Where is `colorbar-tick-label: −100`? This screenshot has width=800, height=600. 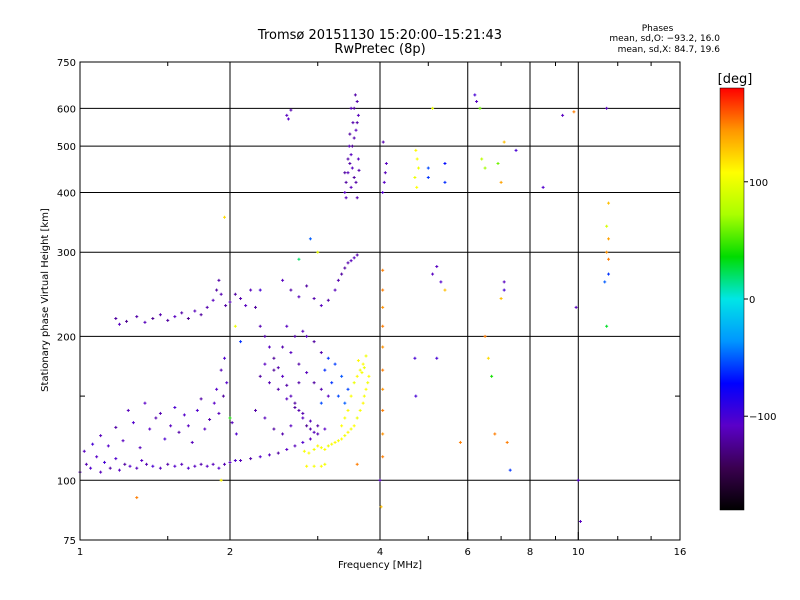
colorbar-tick-label: −100 is located at coordinates (762, 417).